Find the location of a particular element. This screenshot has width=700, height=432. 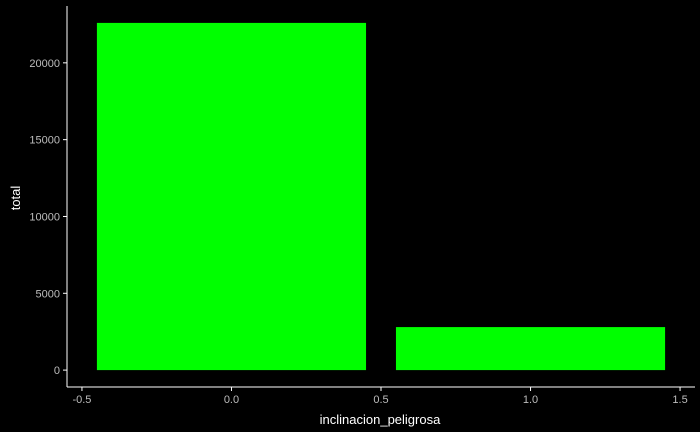

x-axis-title: inclinacion_peligrosa is located at coordinates (380, 419).